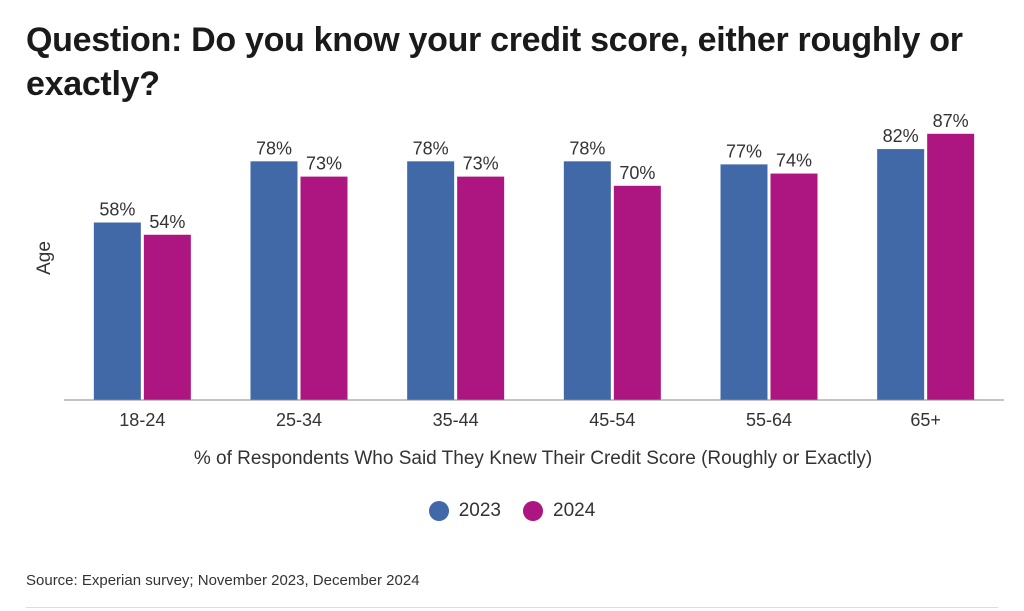 The width and height of the screenshot is (1024, 611). Describe the element at coordinates (637, 173) in the screenshot. I see `data-label-2024-45-54: 70%` at that location.